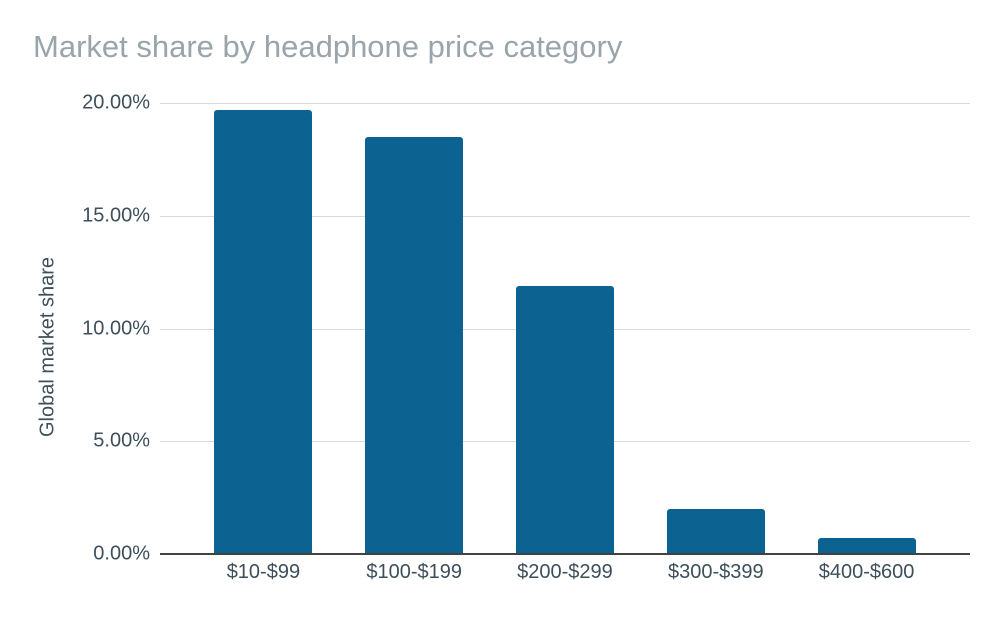  Describe the element at coordinates (121, 553) in the screenshot. I see `y-tick-label: 0.00%` at that location.